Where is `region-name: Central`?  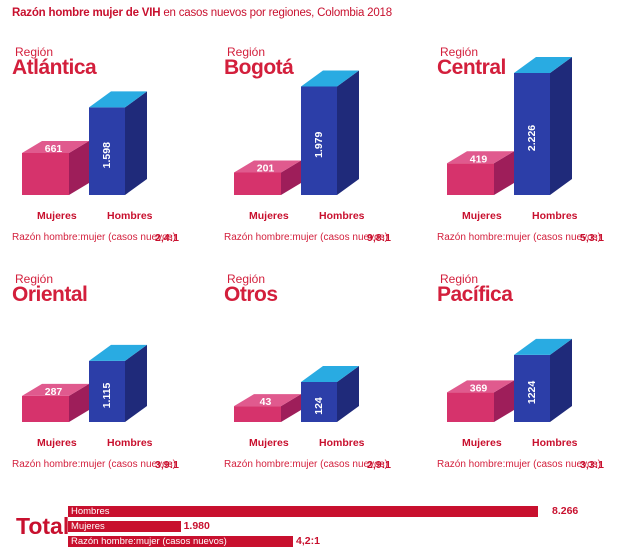
region-name: Central is located at coordinates (471, 67).